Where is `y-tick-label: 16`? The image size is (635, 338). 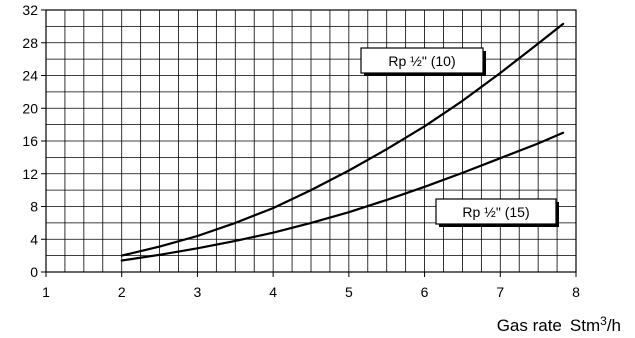 y-tick-label: 16 is located at coordinates (30, 141).